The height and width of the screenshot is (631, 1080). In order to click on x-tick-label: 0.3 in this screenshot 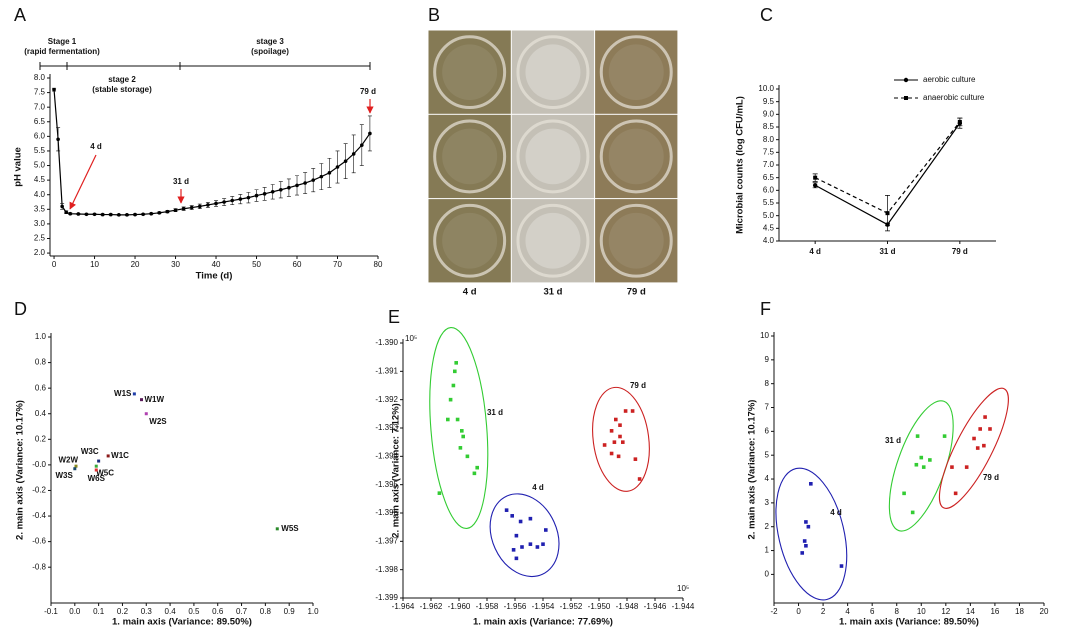, I will do `click(147, 611)`.